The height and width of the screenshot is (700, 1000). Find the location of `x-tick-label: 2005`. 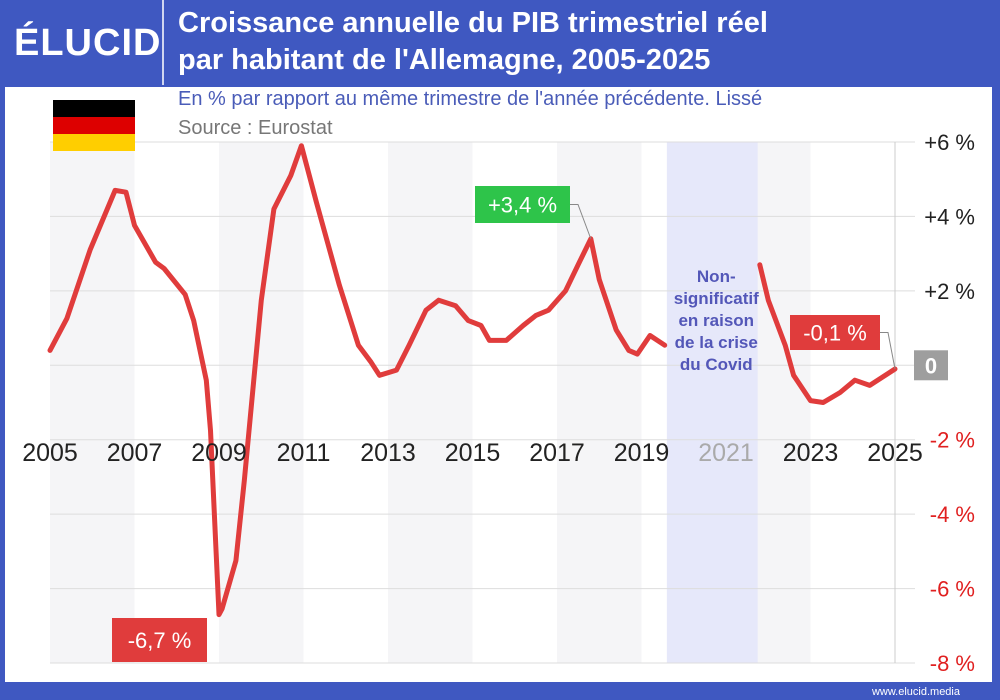

x-tick-label: 2005 is located at coordinates (50, 453).